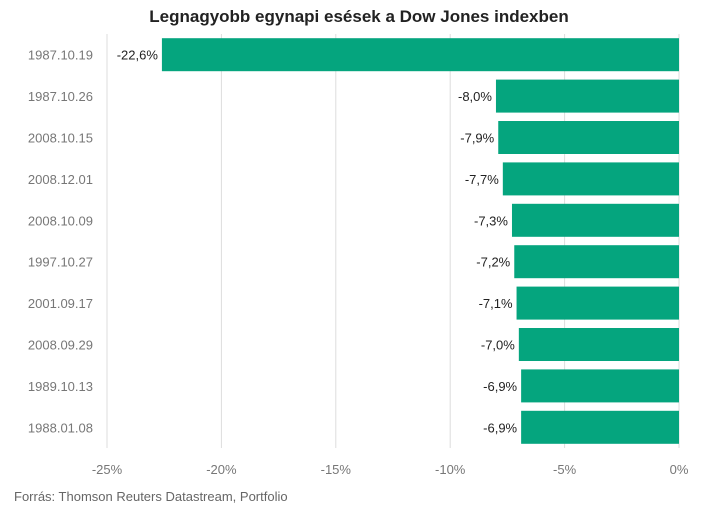 Image resolution: width=718 pixels, height=510 pixels. What do you see at coordinates (496, 303) in the screenshot?
I see `value-label: -7,1%` at bounding box center [496, 303].